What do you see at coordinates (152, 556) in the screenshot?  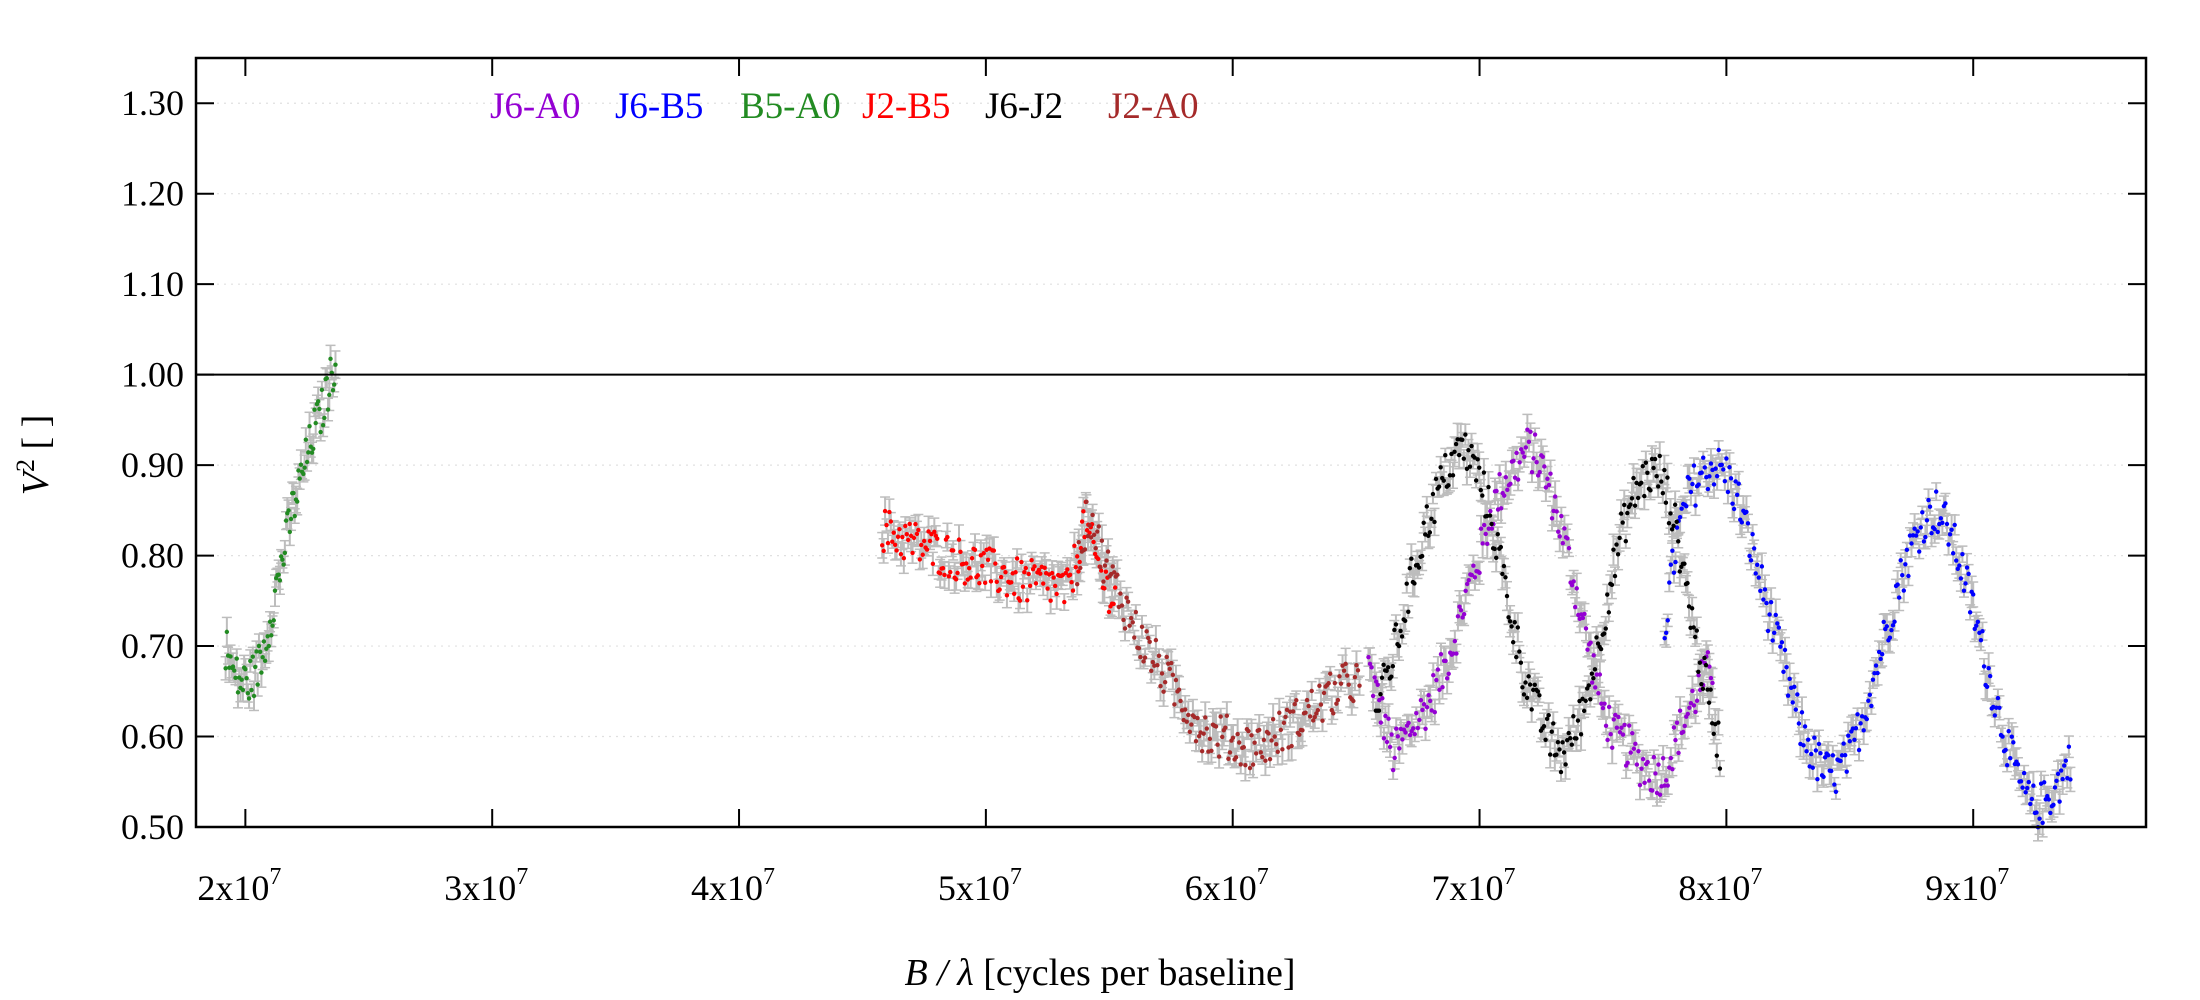 I see `y-tick-label: 0.80` at bounding box center [152, 556].